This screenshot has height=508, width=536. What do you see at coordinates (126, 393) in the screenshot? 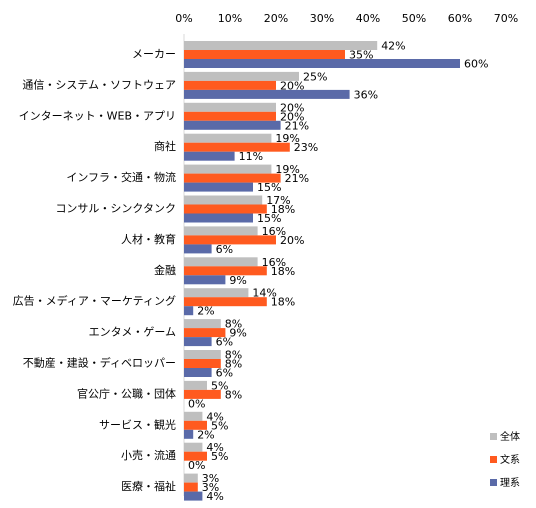
I see `category-label: 官公庁・公職・団体` at bounding box center [126, 393].